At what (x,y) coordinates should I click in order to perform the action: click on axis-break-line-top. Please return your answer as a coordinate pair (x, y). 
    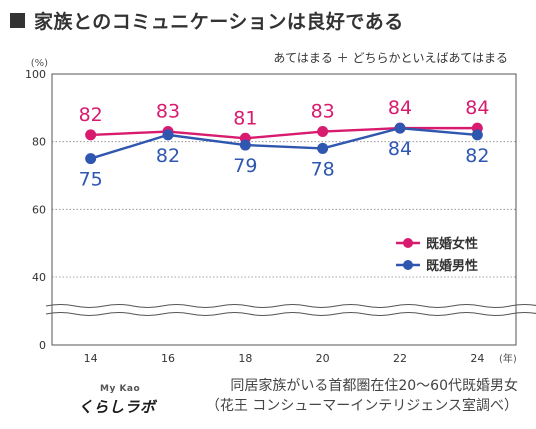
    Looking at the image, I should click on (290, 306).